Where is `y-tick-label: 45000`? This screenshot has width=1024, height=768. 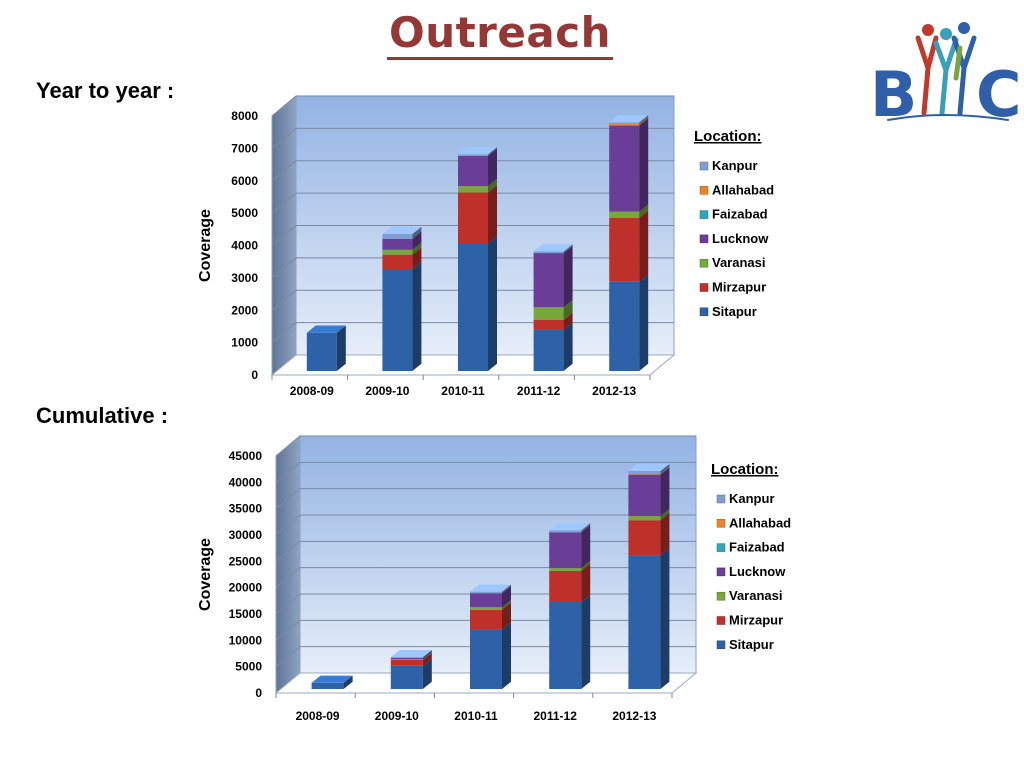
y-tick-label: 45000 is located at coordinates (246, 456).